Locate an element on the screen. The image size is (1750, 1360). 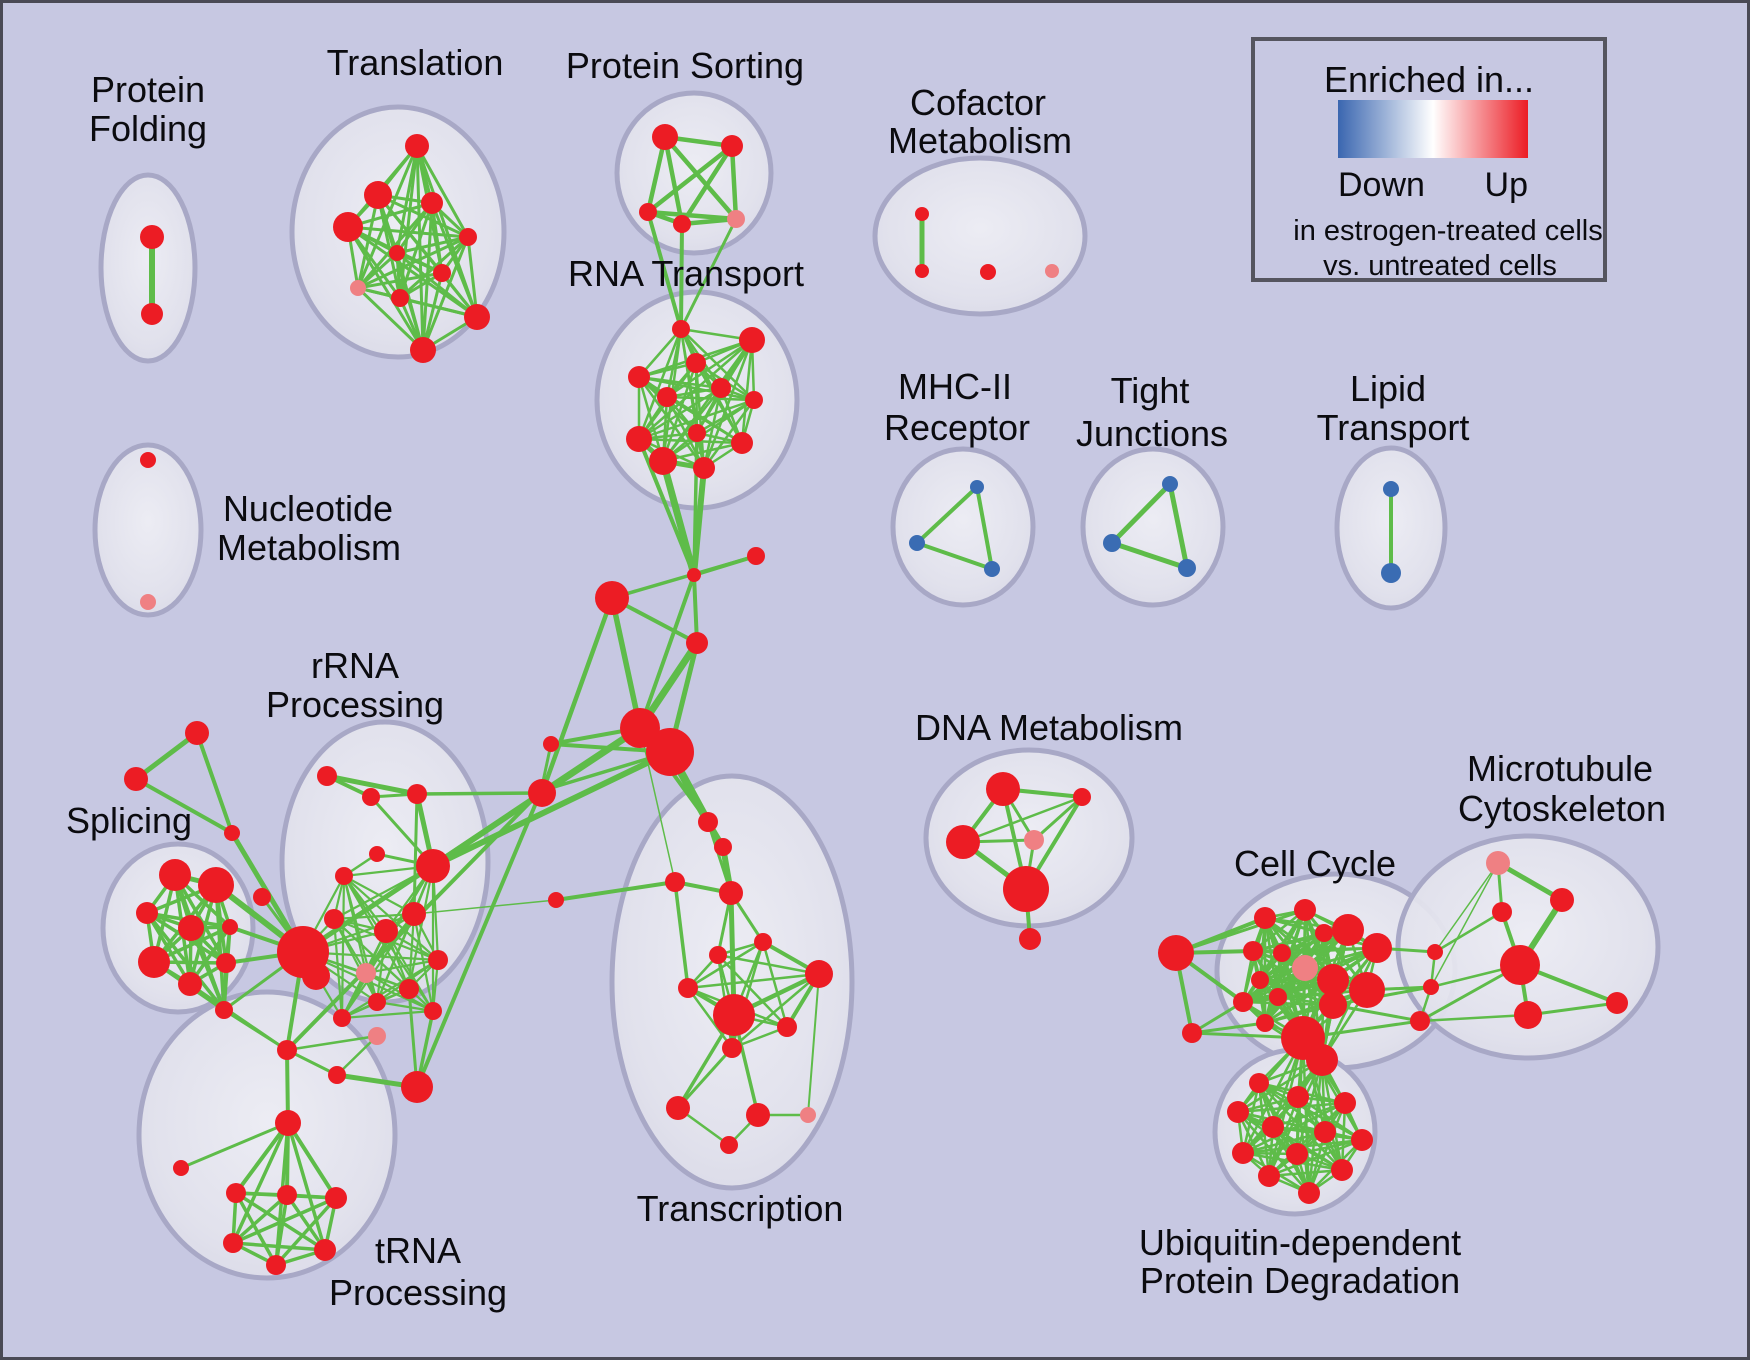
node-lt2 is located at coordinates (1391, 573).